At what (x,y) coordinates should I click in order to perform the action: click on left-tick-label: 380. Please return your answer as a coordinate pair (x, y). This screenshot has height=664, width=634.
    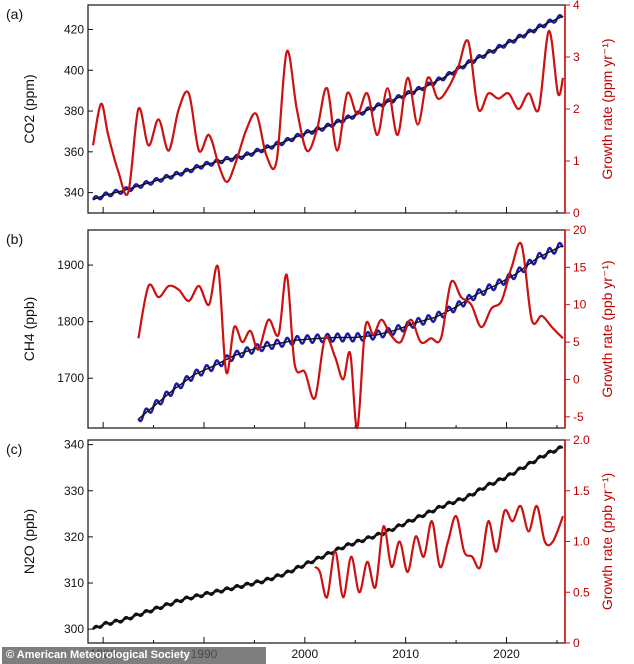
    Looking at the image, I should click on (74, 111).